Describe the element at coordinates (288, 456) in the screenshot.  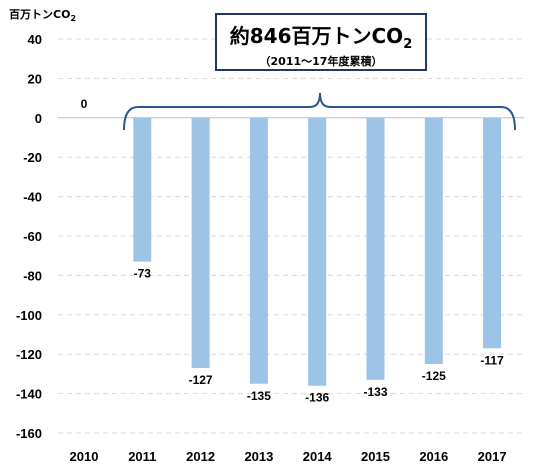
I see `x-axis: 2010 2011 2012 2013 2014 2015 2016 2017` at that location.